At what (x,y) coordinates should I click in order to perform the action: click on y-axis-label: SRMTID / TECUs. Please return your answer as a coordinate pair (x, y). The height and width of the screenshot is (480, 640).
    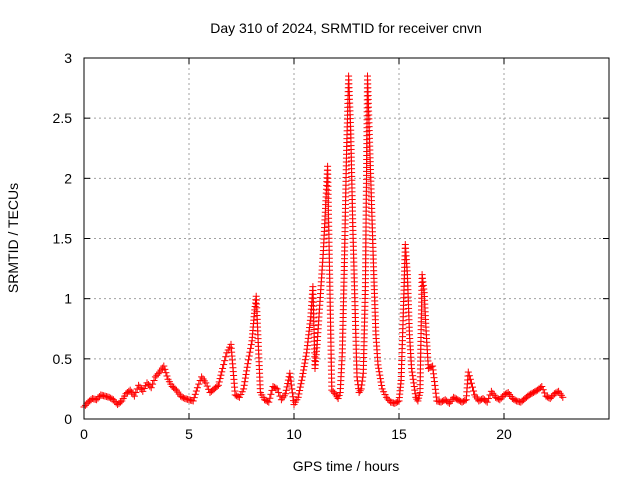
    Looking at the image, I should click on (13, 238).